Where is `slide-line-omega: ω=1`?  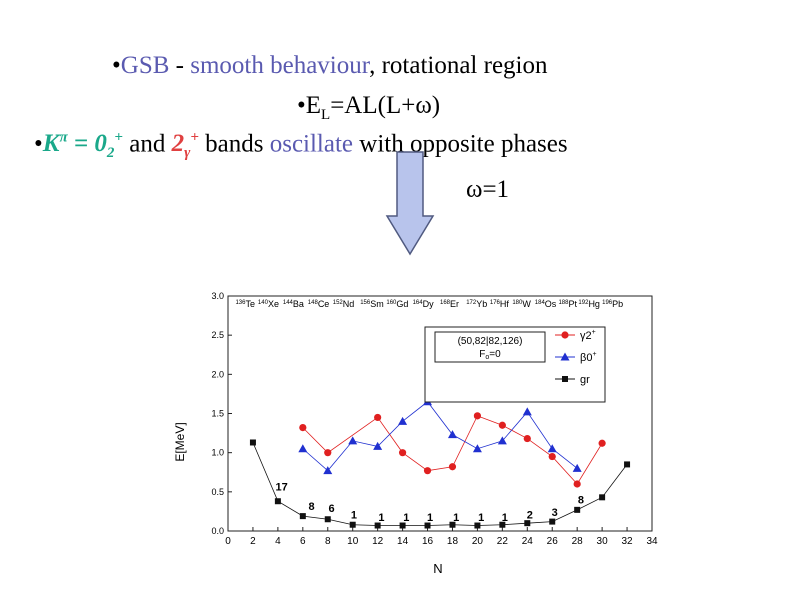
slide-line-omega: ω=1 is located at coordinates (488, 189).